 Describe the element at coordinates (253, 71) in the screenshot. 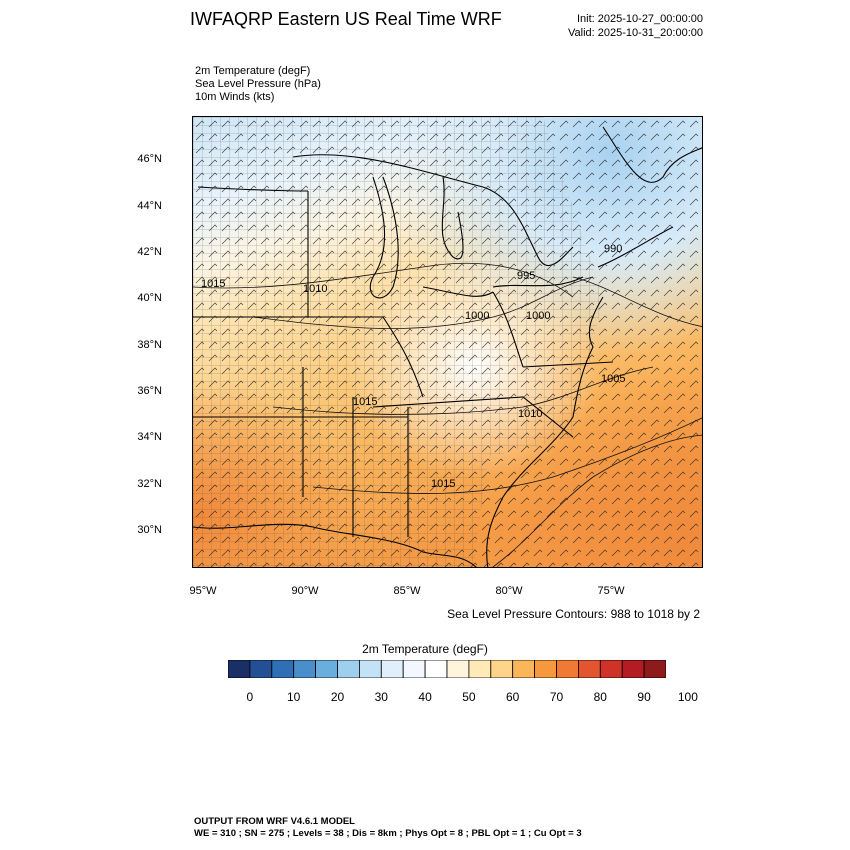

I see `field-temperature-label: 2m Temperature (degF)` at that location.